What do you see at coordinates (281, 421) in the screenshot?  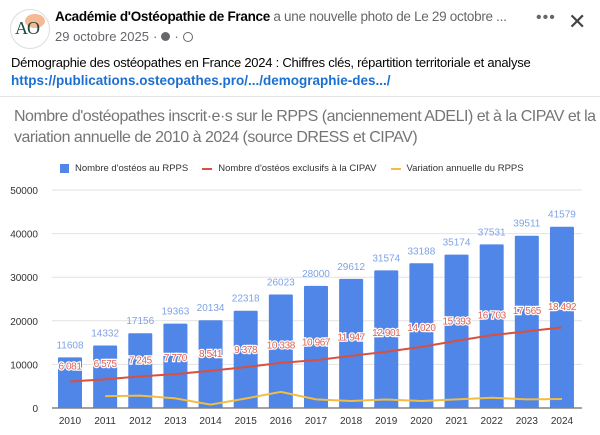 I see `x-tick-label: 2016` at bounding box center [281, 421].